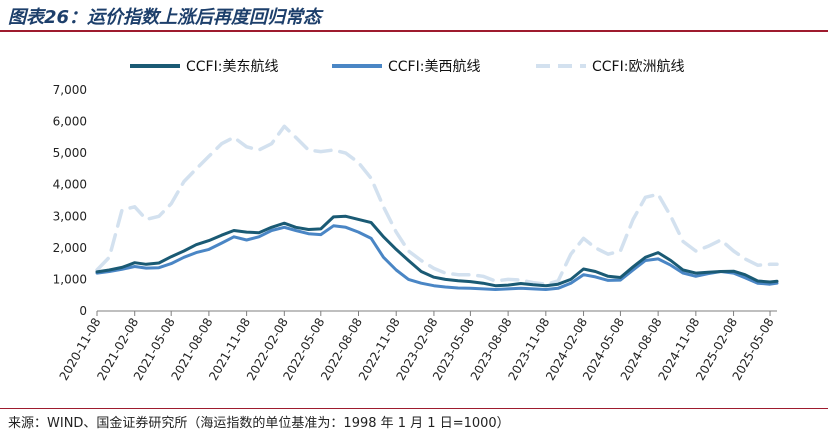 Image resolution: width=828 pixels, height=435 pixels. I want to click on y-tick-label: 0, so click(83, 311).